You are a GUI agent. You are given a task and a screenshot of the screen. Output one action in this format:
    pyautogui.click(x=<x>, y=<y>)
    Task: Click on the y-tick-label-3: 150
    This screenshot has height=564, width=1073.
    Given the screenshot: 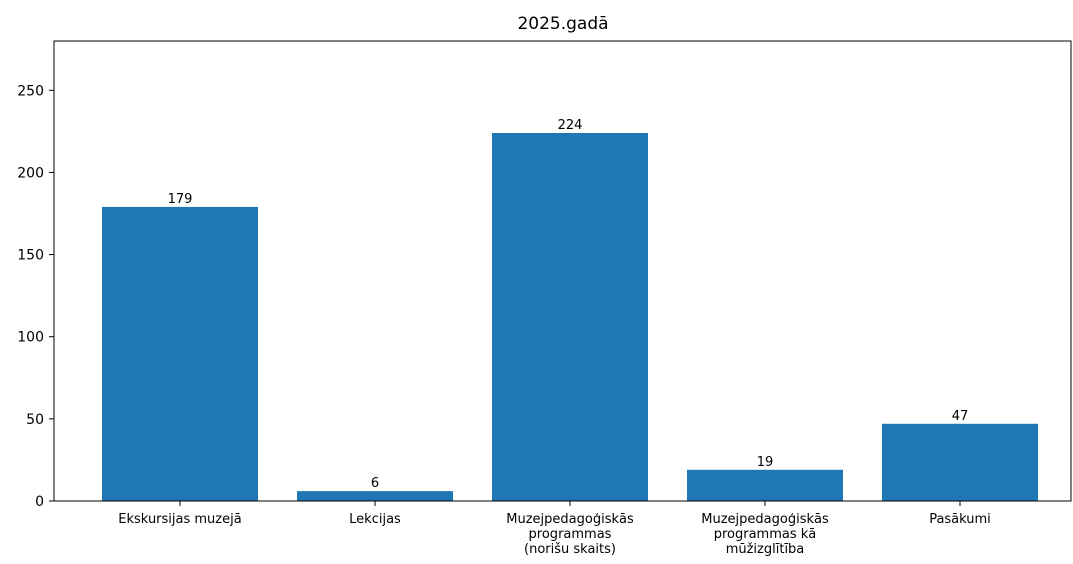 What is the action you would take?
    pyautogui.click(x=30, y=256)
    